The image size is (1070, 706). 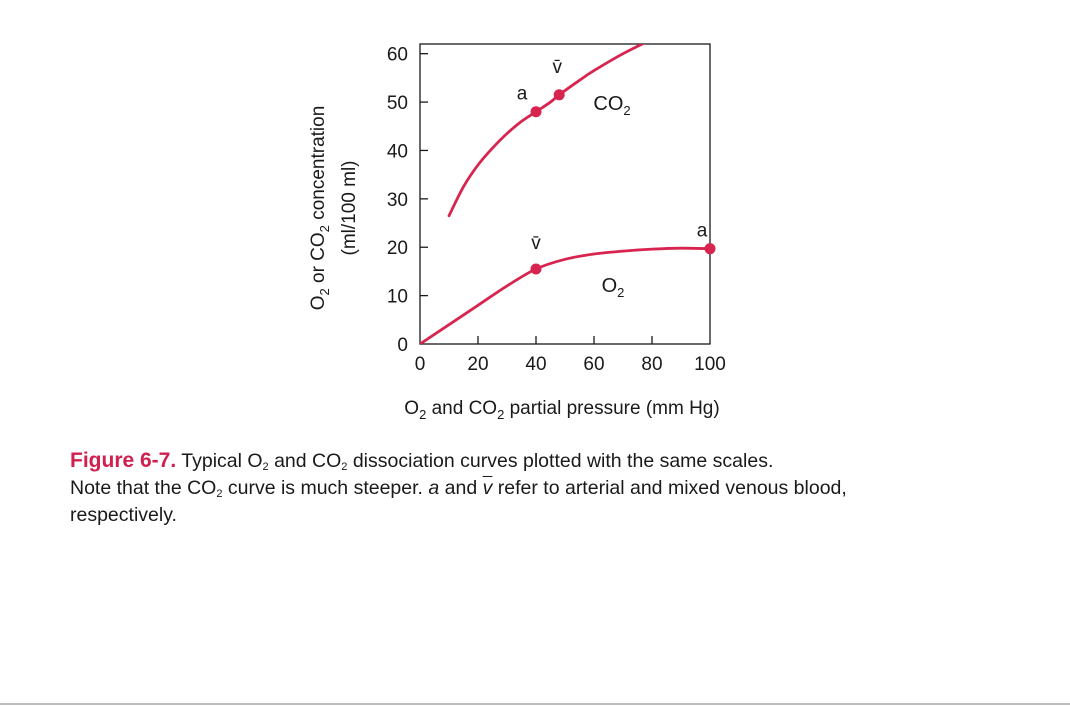 What do you see at coordinates (613, 287) in the screenshot?
I see `series-label: O2` at bounding box center [613, 287].